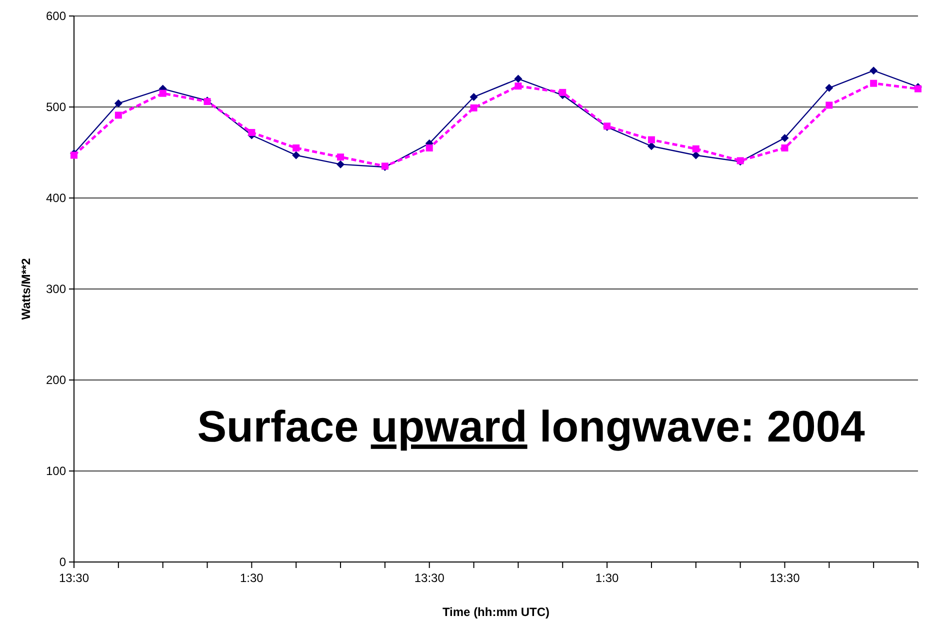  Describe the element at coordinates (496, 612) in the screenshot. I see `x-axis-title: Time (hh:mm UTC)` at that location.